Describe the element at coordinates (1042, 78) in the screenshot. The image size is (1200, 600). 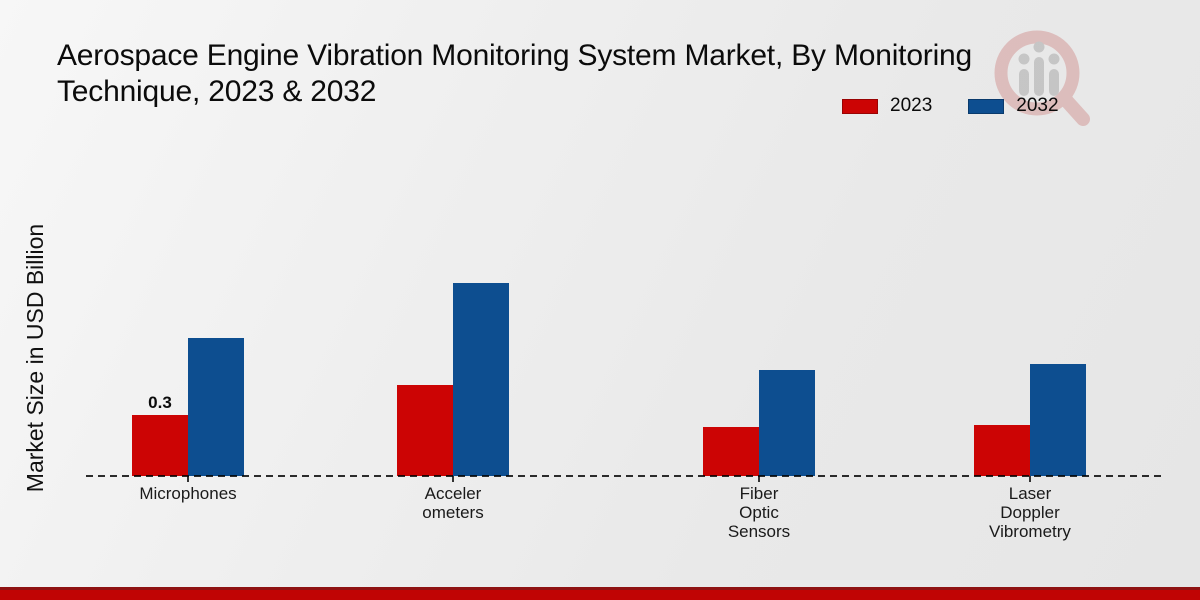
I see `magnifier-bar-chart-logo-icon` at that location.